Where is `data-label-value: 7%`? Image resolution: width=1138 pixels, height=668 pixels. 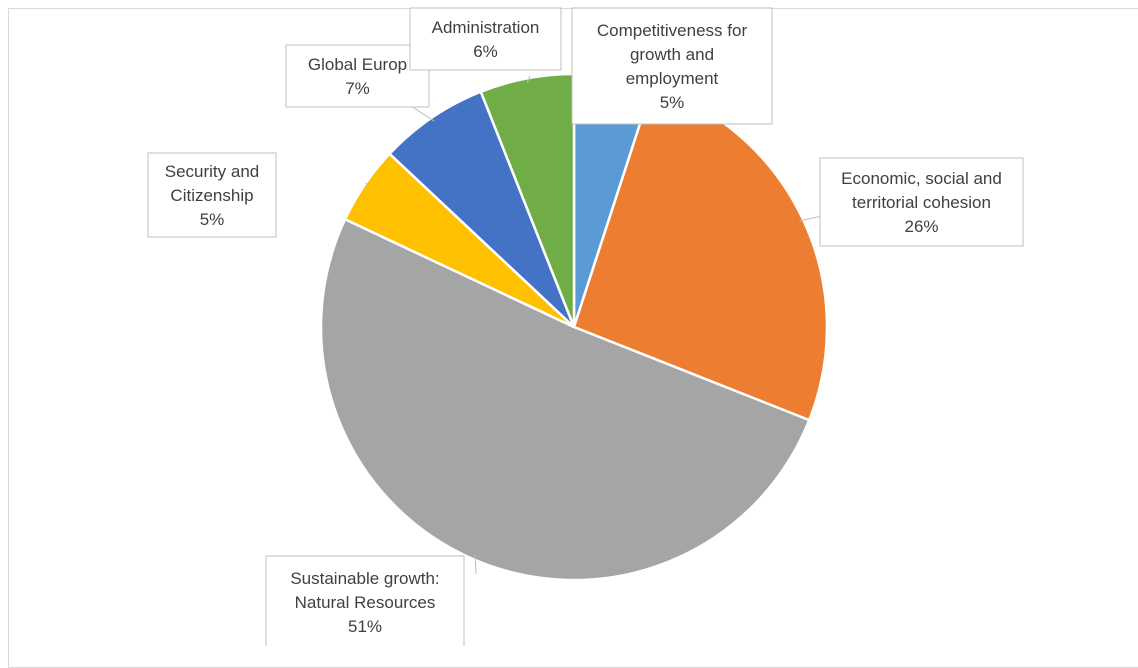 data-label-value: 7% is located at coordinates (357, 88).